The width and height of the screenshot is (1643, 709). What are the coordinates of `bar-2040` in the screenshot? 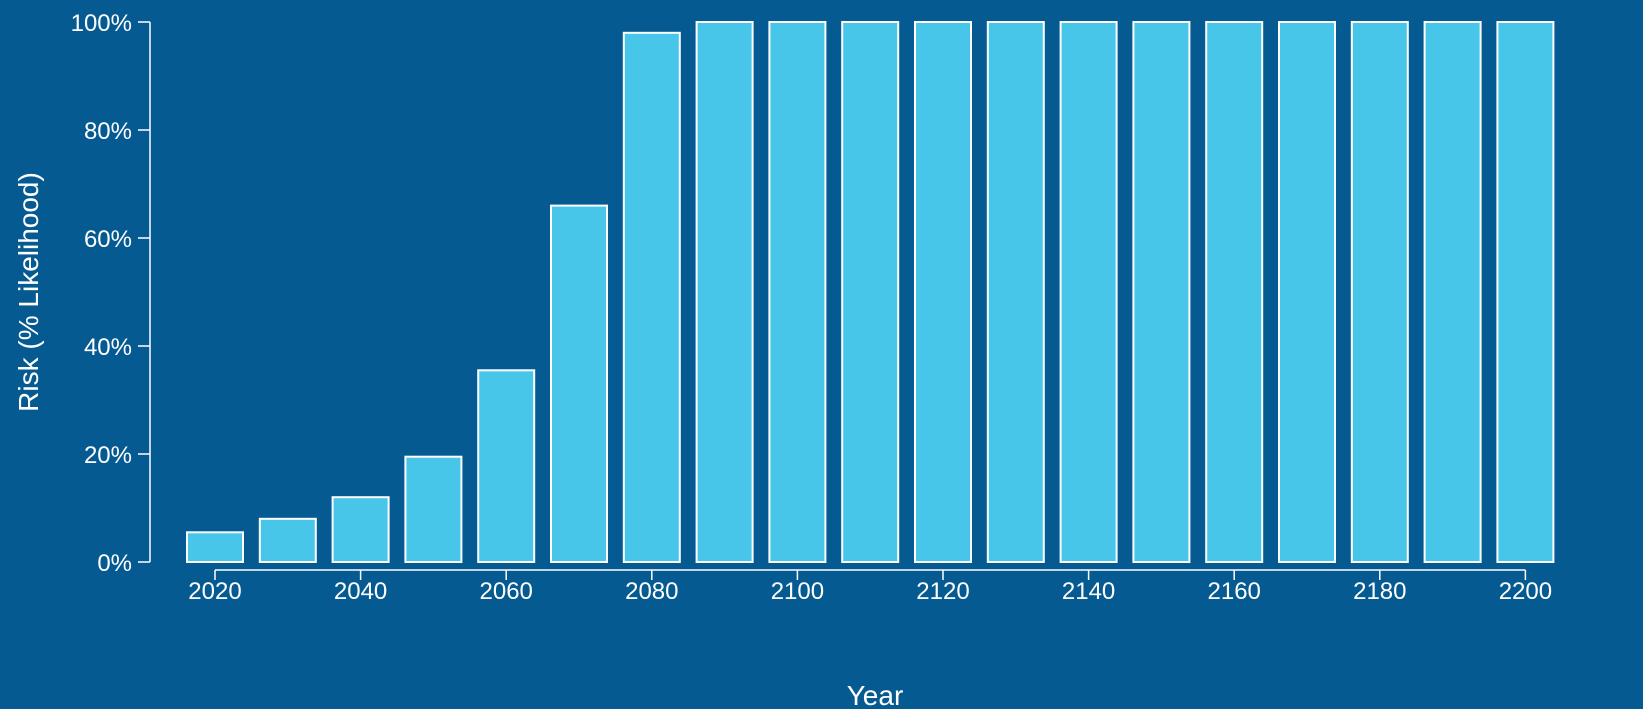 It's located at (360, 530).